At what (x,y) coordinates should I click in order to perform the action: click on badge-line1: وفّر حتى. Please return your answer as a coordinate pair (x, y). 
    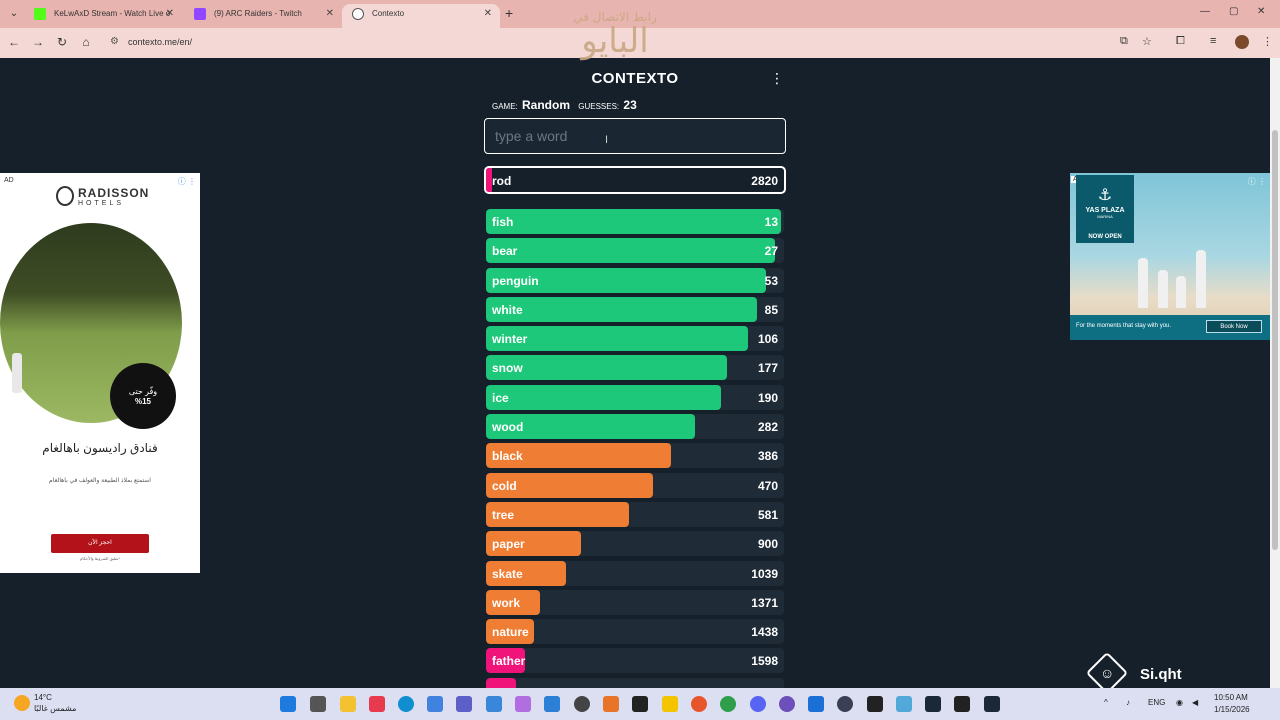
    Looking at the image, I should click on (143, 391).